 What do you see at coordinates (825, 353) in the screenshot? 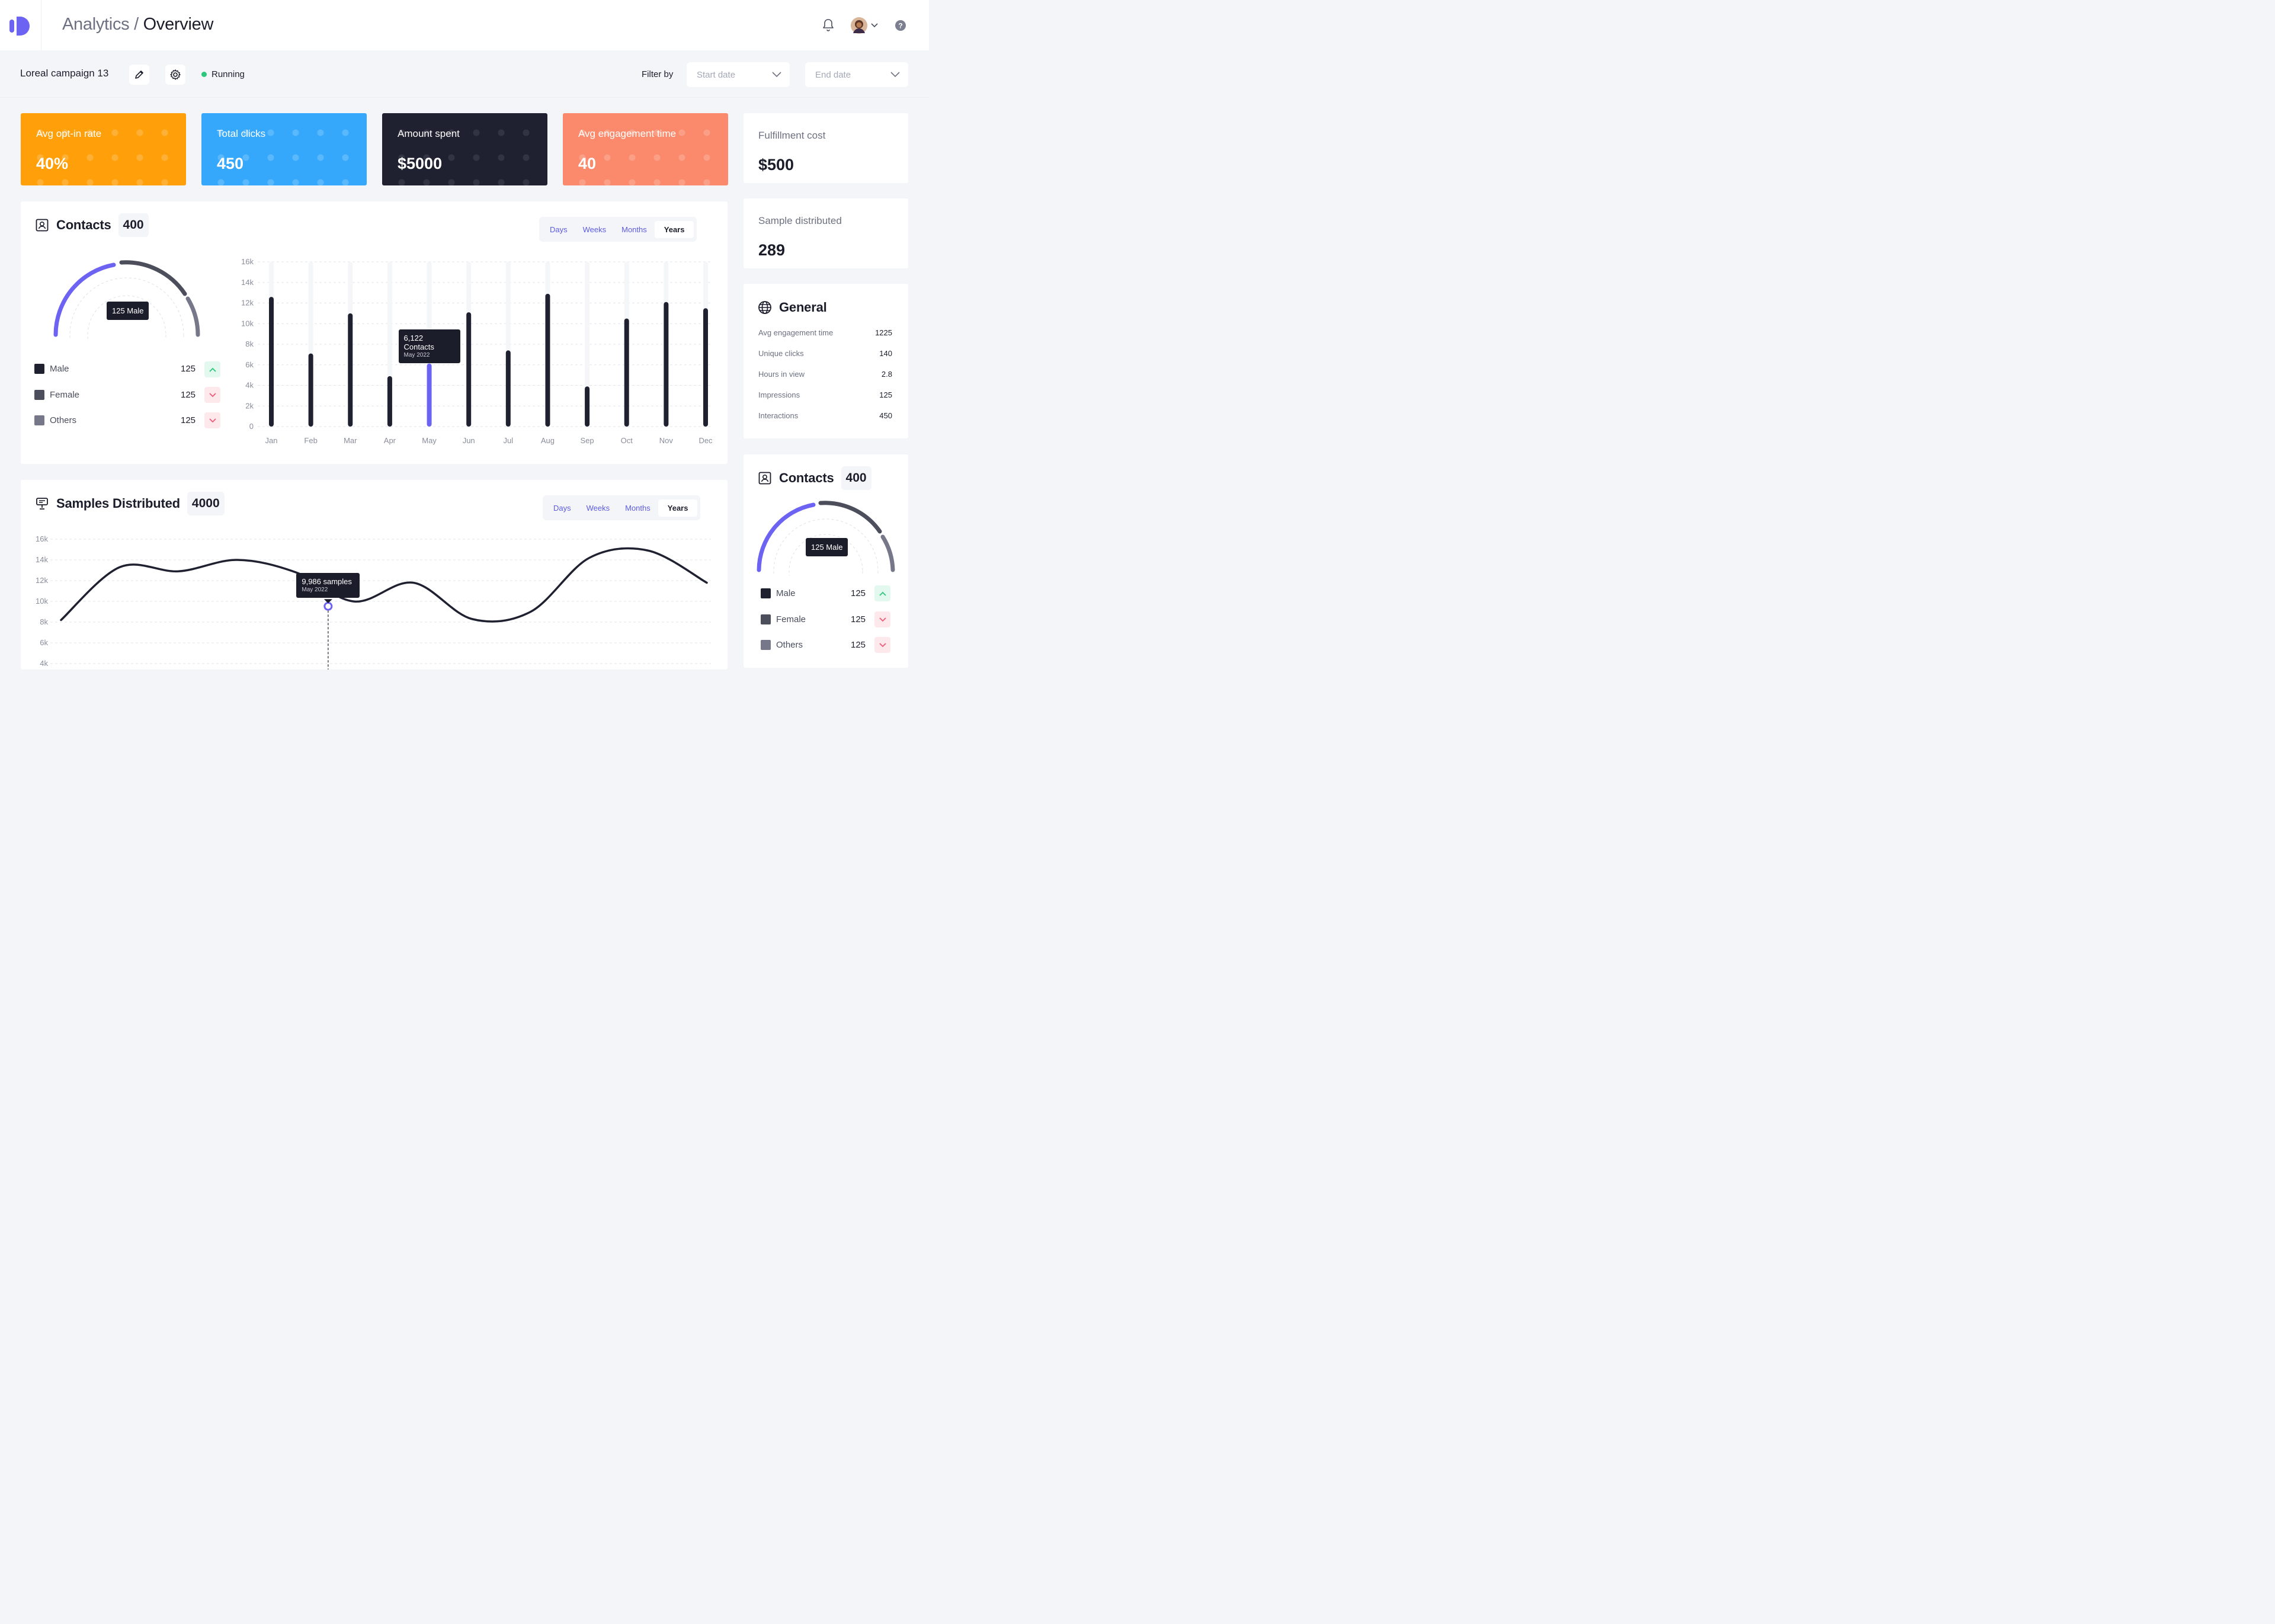
I see `general-row: Unique clicks 140` at bounding box center [825, 353].